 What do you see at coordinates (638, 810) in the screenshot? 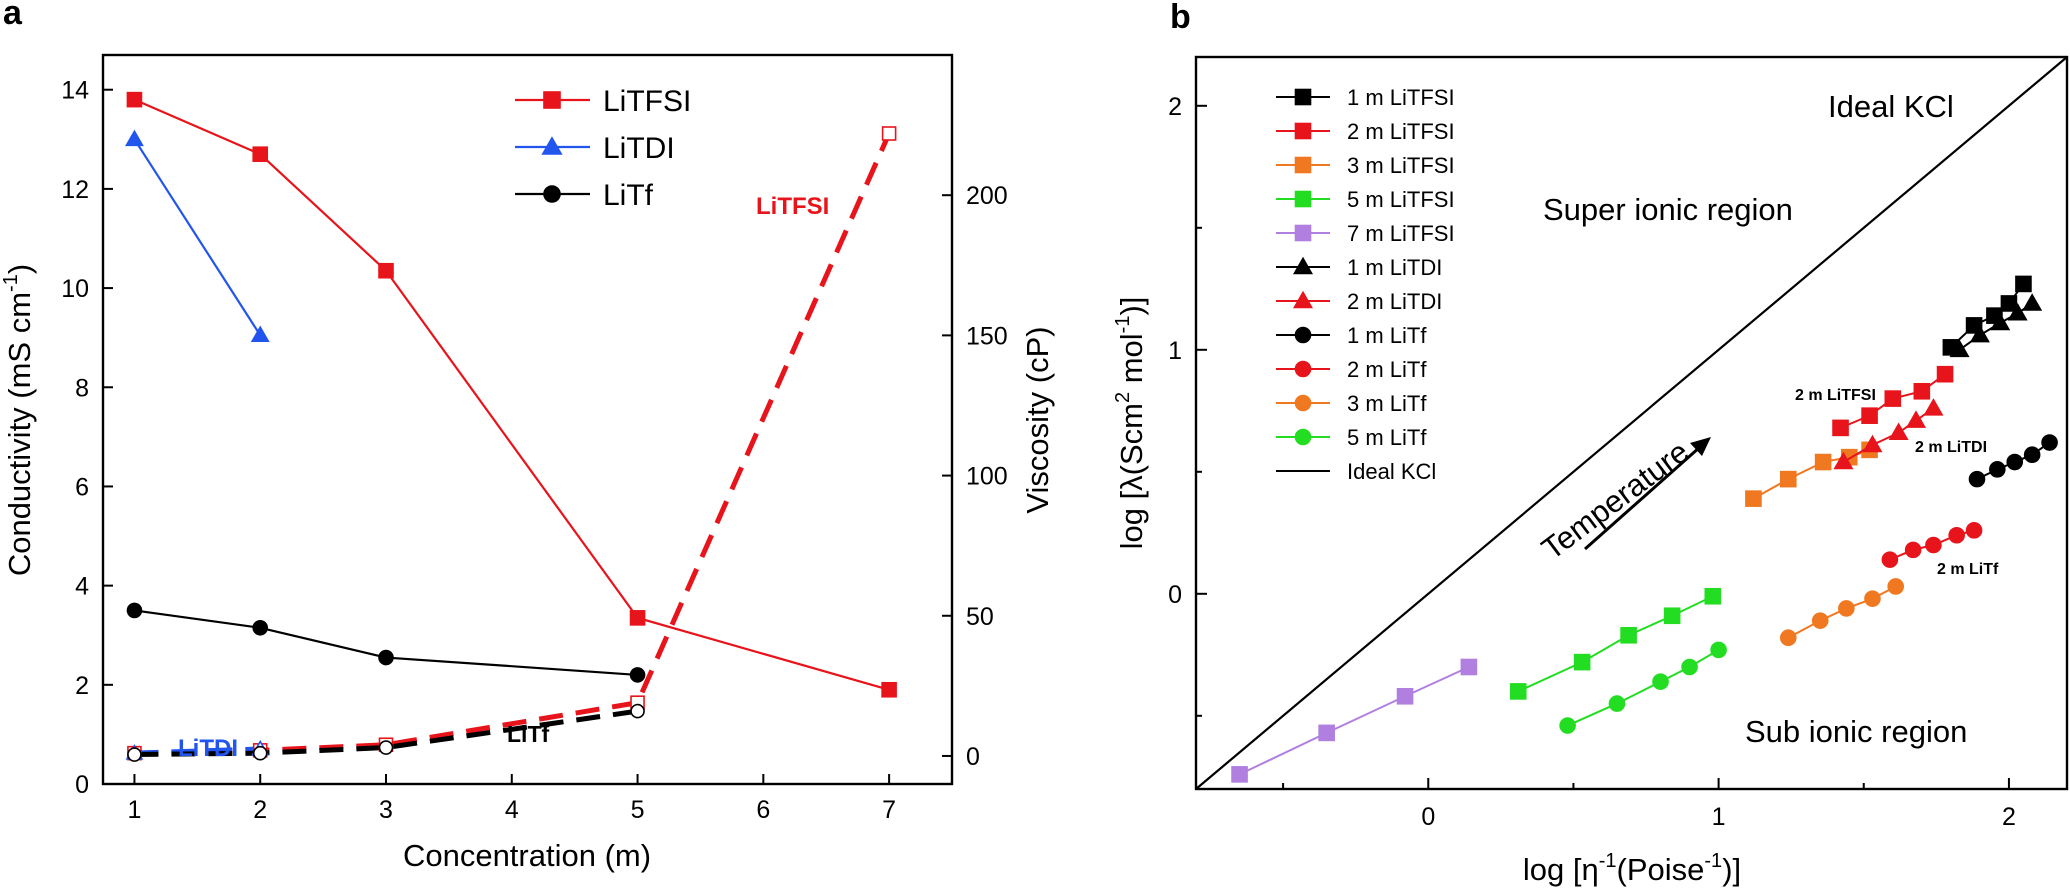
I see `x-tick-label: 5` at bounding box center [638, 810].